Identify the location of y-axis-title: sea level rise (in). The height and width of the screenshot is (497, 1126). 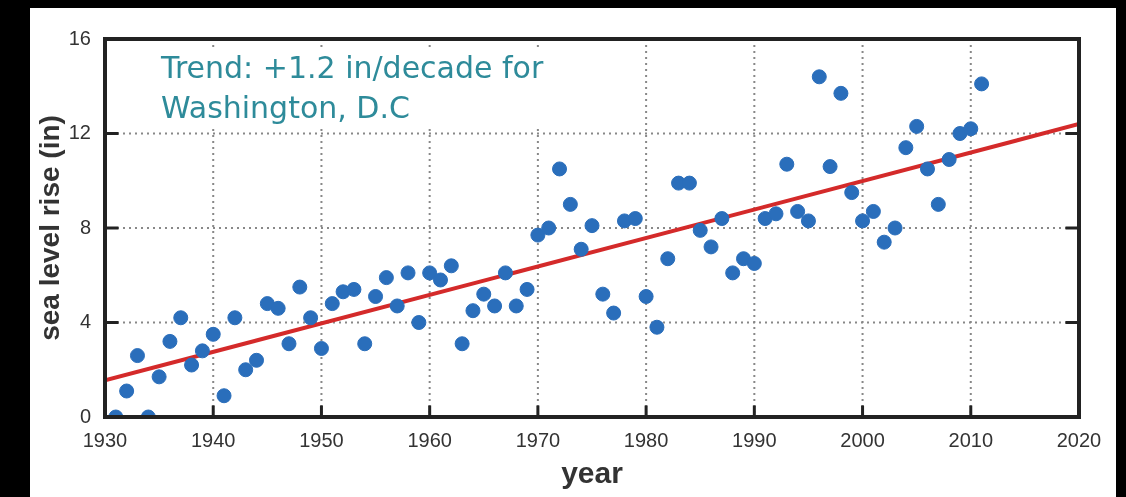
(49, 228).